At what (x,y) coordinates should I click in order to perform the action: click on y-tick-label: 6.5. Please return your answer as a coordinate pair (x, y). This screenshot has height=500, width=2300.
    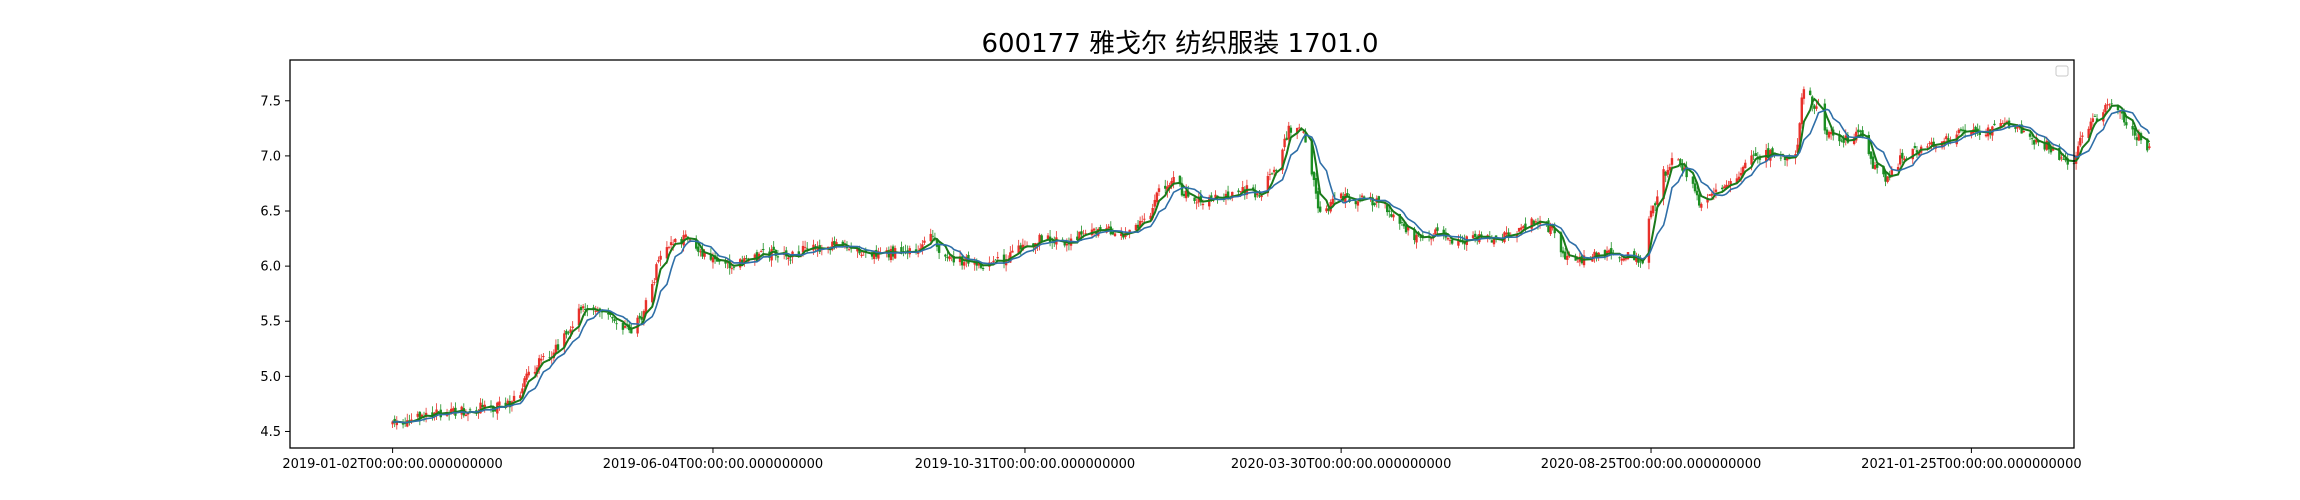
    Looking at the image, I should click on (270, 212).